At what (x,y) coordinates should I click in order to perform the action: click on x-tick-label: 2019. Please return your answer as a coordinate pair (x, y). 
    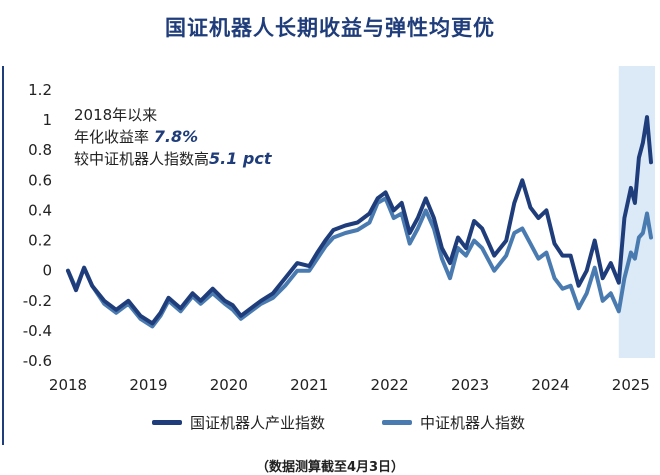
    Looking at the image, I should click on (148, 385).